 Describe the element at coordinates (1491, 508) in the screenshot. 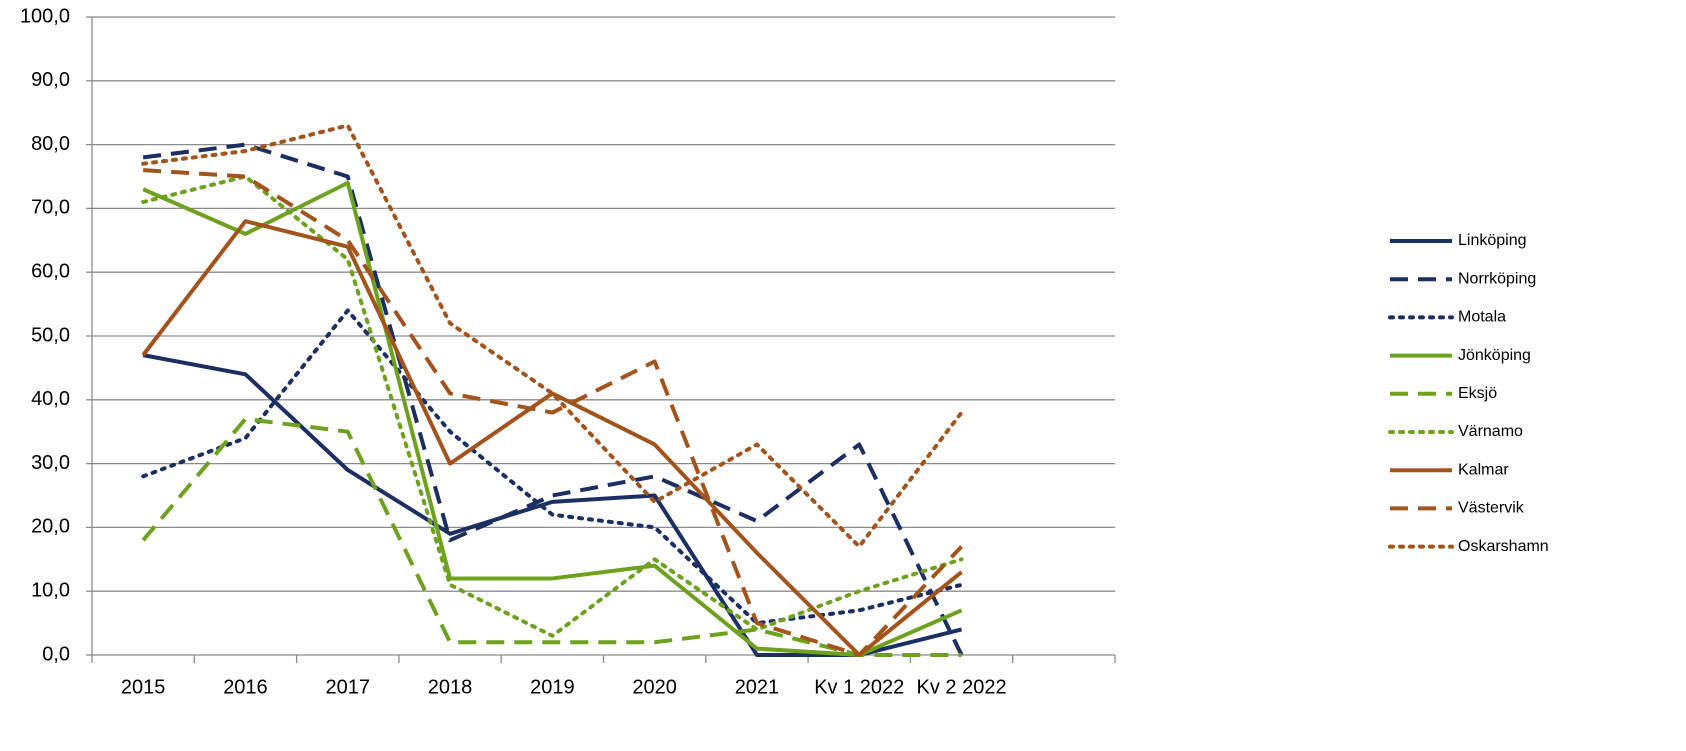

I see `legend-label: Västervik` at that location.